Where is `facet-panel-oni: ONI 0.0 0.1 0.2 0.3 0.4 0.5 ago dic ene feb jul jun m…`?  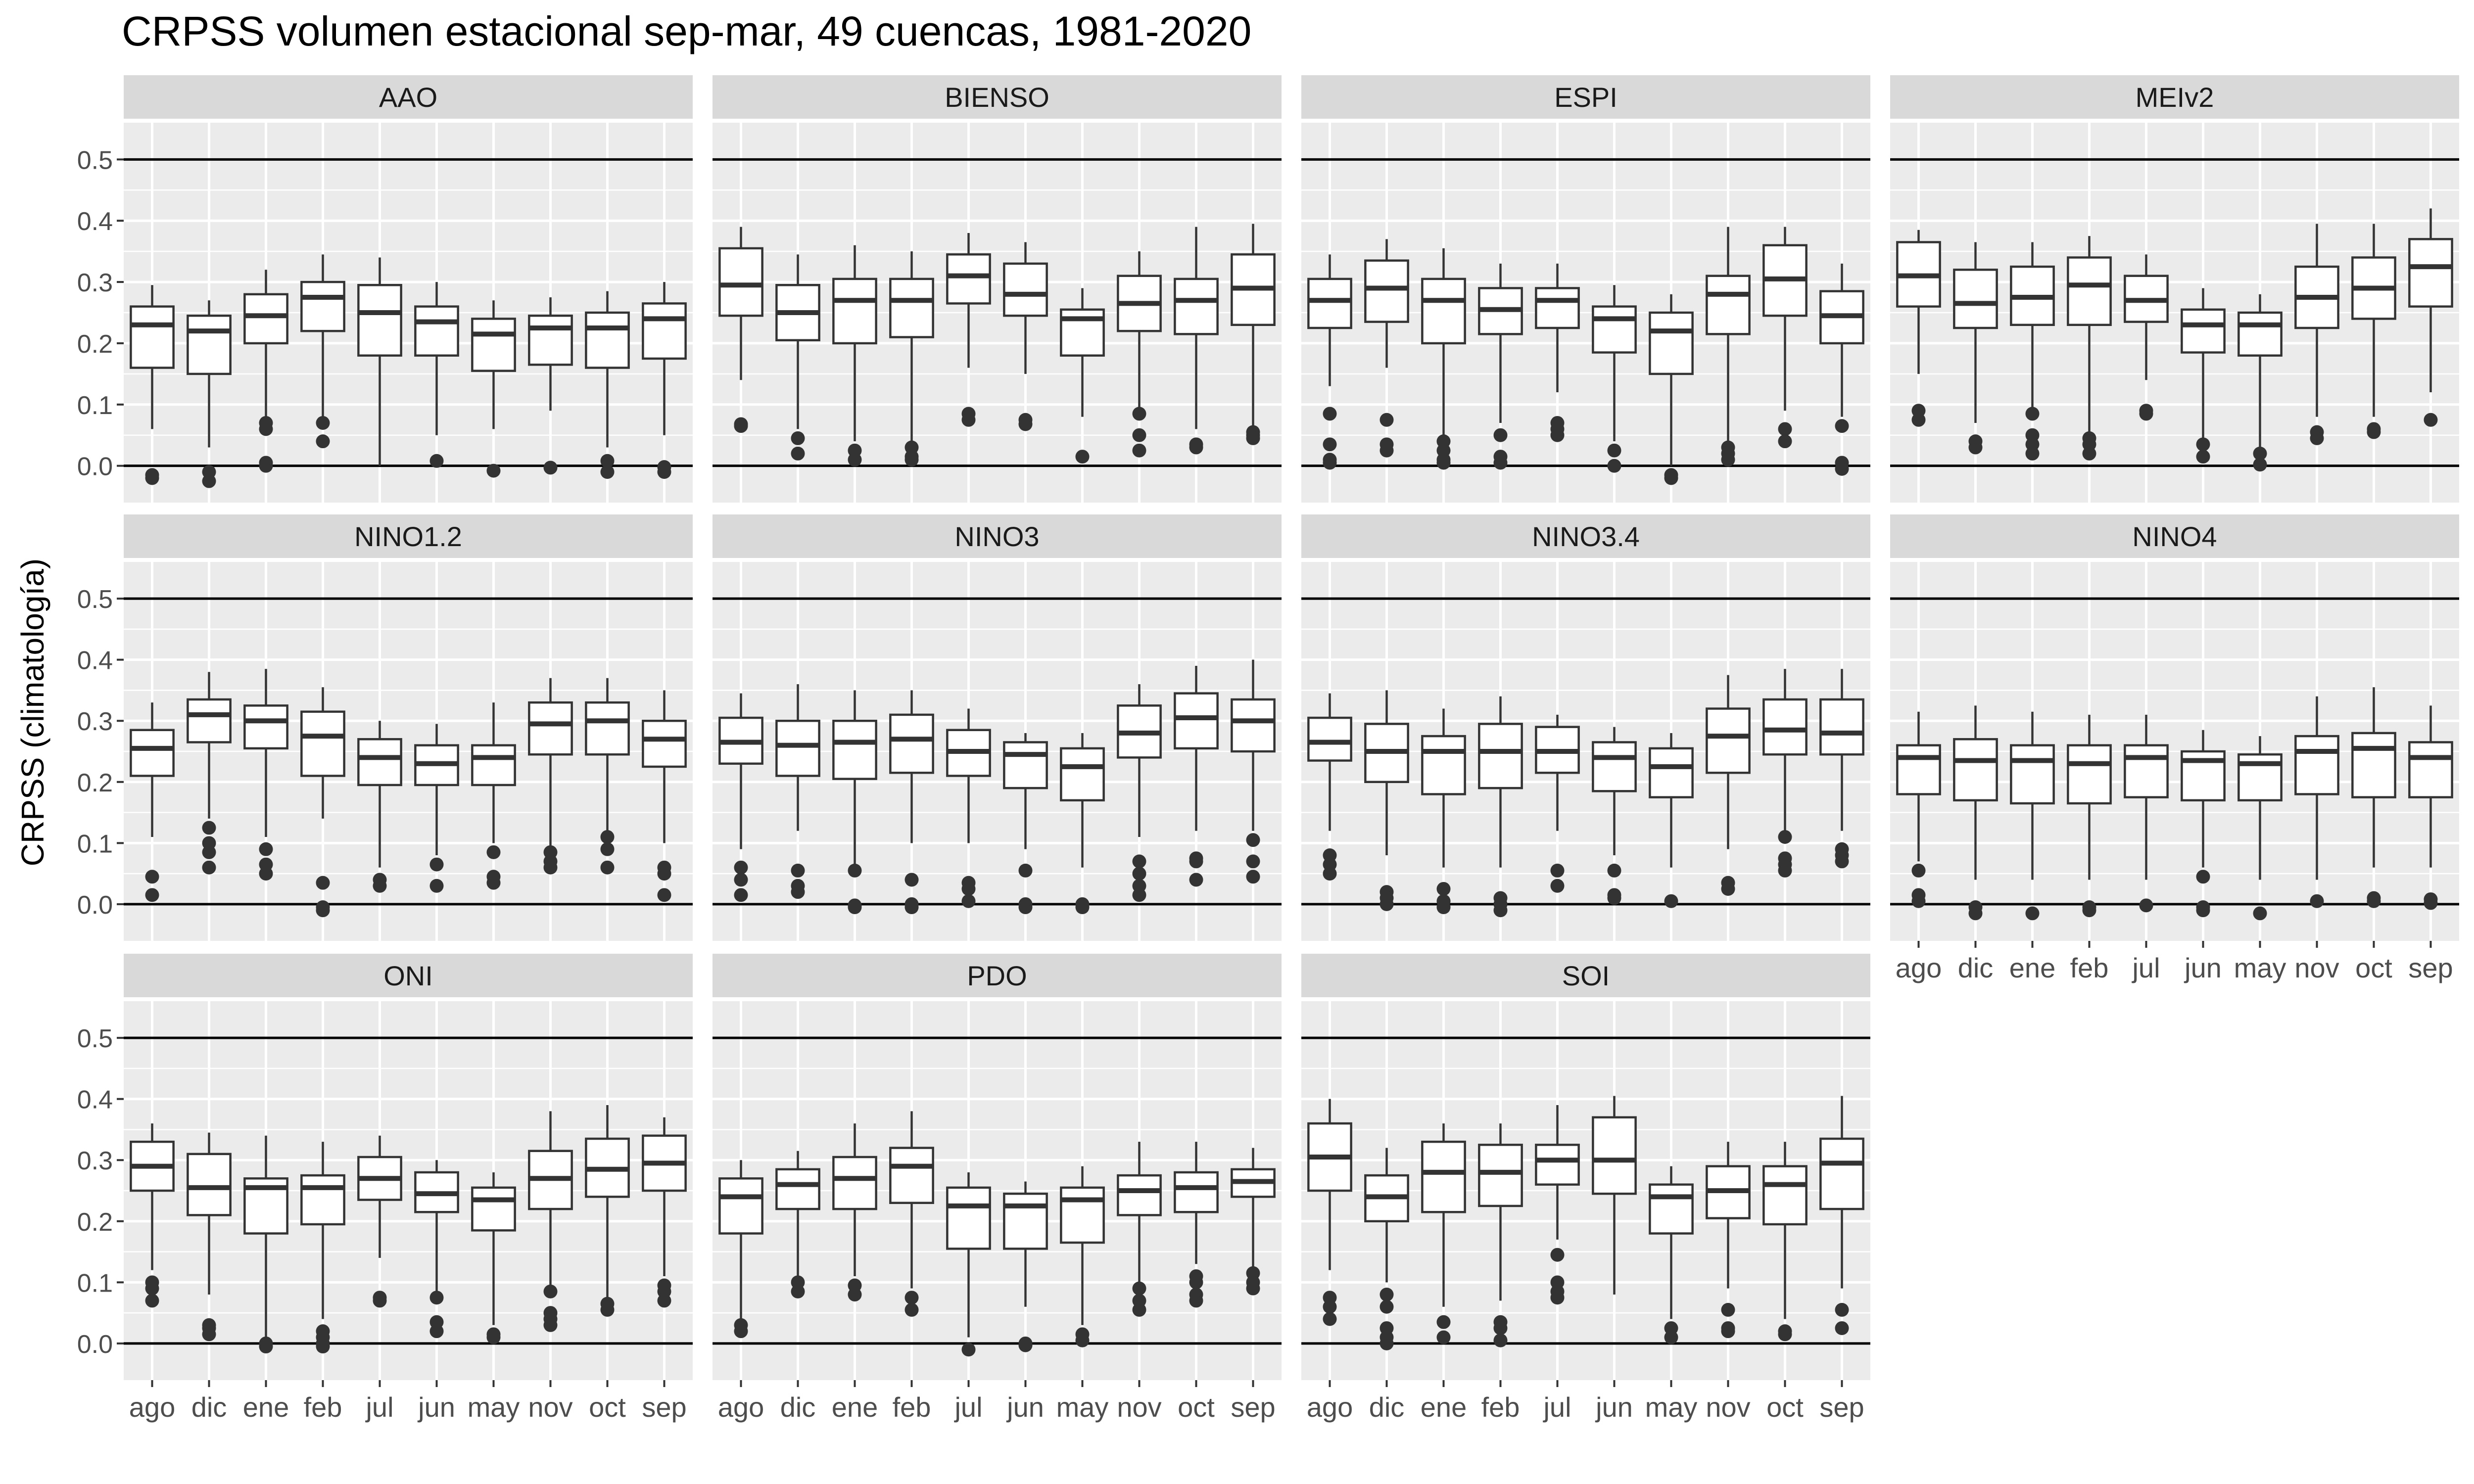 facet-panel-oni: ONI 0.0 0.1 0.2 0.3 0.4 0.5 ago dic ene feb jul jun m… is located at coordinates (385, 1188).